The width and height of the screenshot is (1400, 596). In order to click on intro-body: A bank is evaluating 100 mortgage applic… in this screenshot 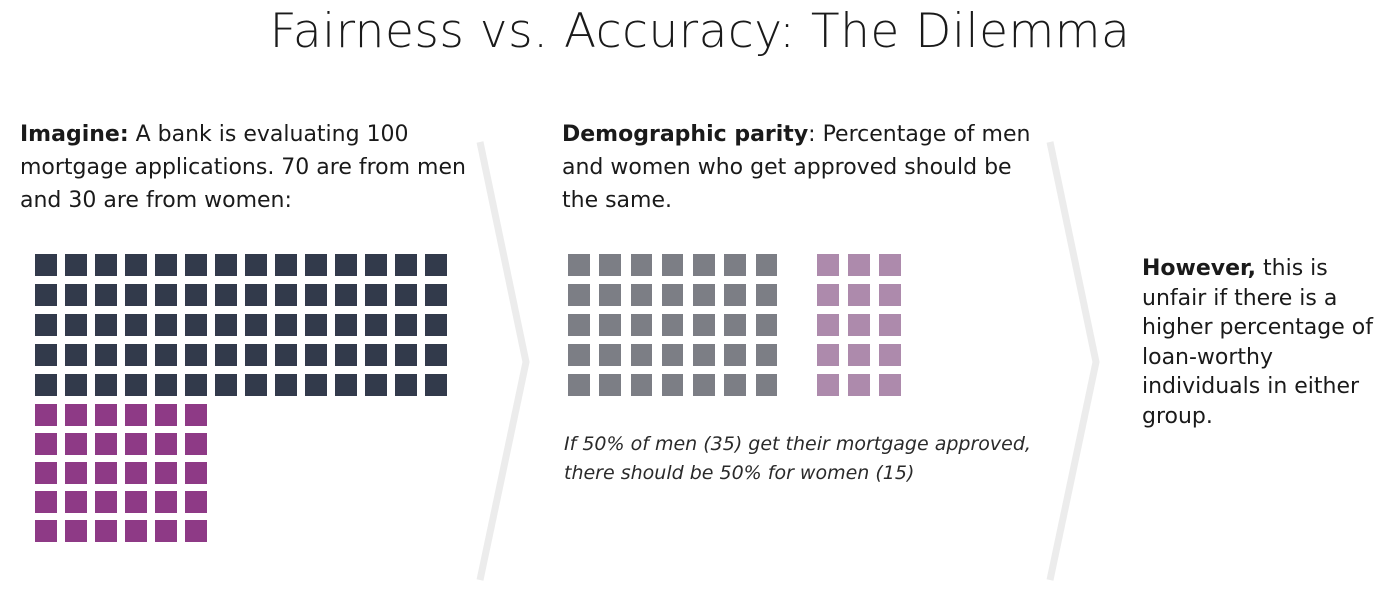, I will do `click(243, 167)`.